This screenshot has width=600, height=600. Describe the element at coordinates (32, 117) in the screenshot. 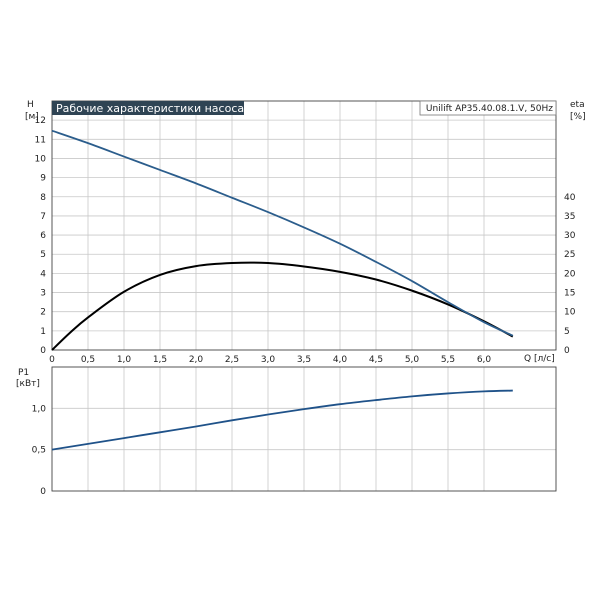

I see `left-axis-unit: [м]` at that location.